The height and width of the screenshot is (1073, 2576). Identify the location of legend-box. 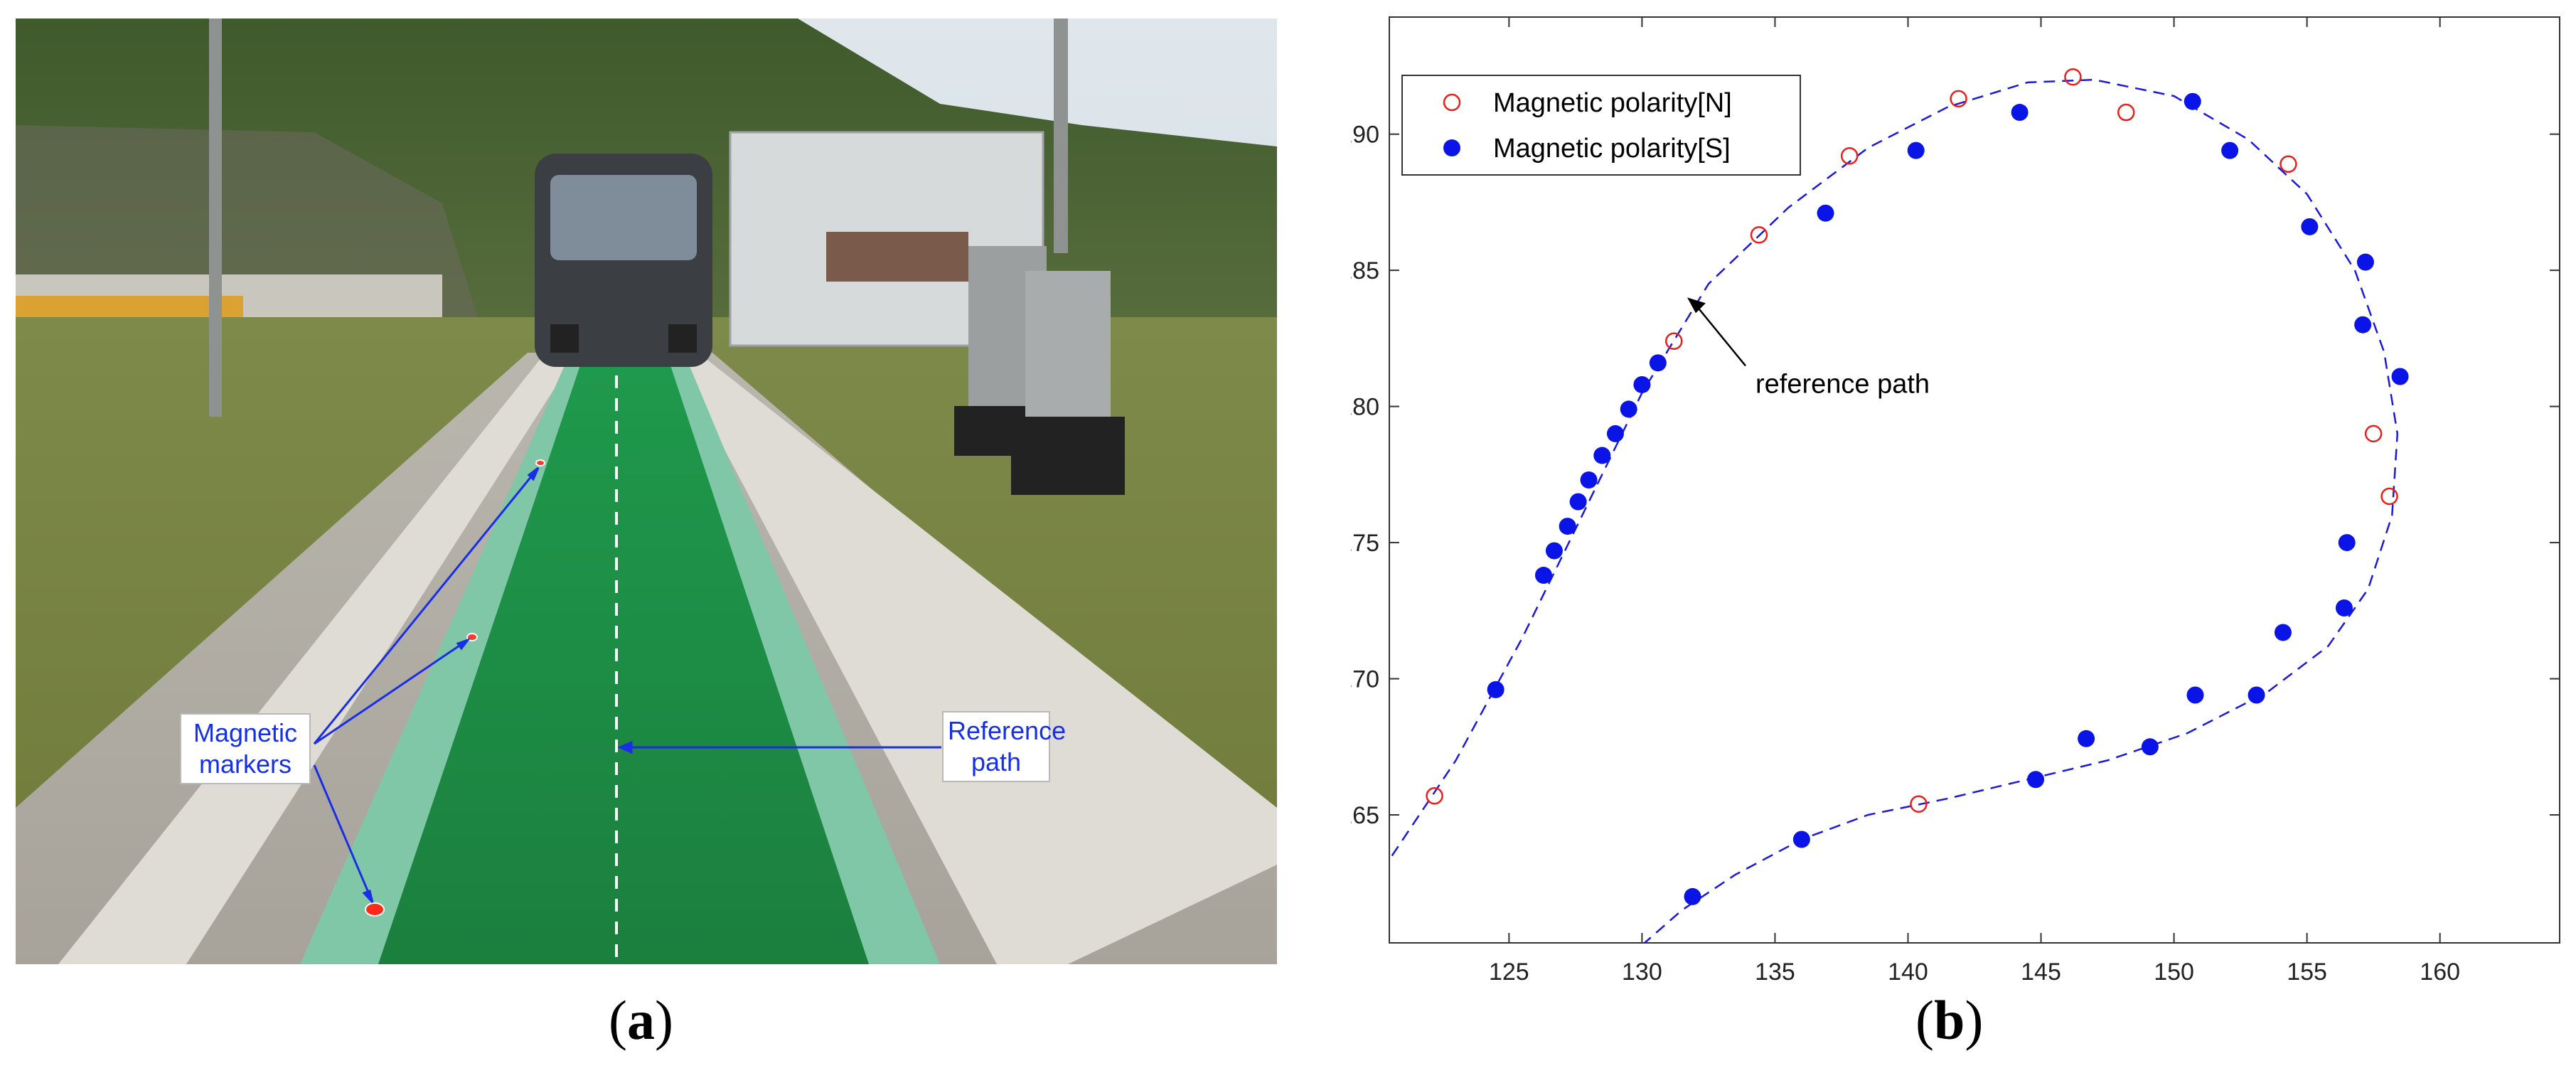
(1601, 125).